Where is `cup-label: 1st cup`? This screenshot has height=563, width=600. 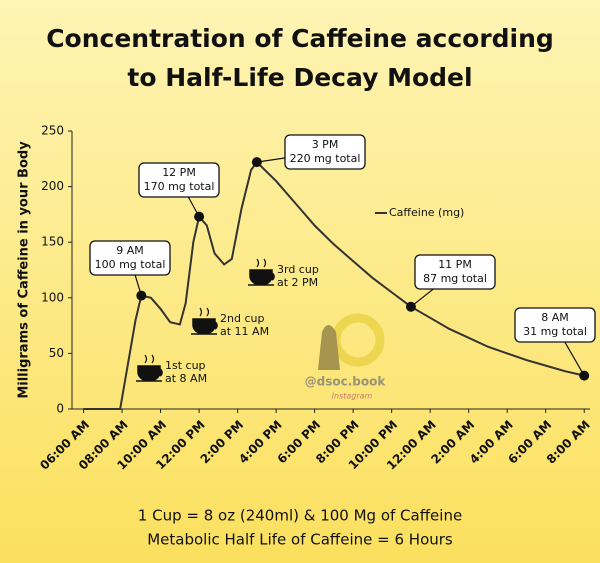
cup-label: 1st cup is located at coordinates (185, 365).